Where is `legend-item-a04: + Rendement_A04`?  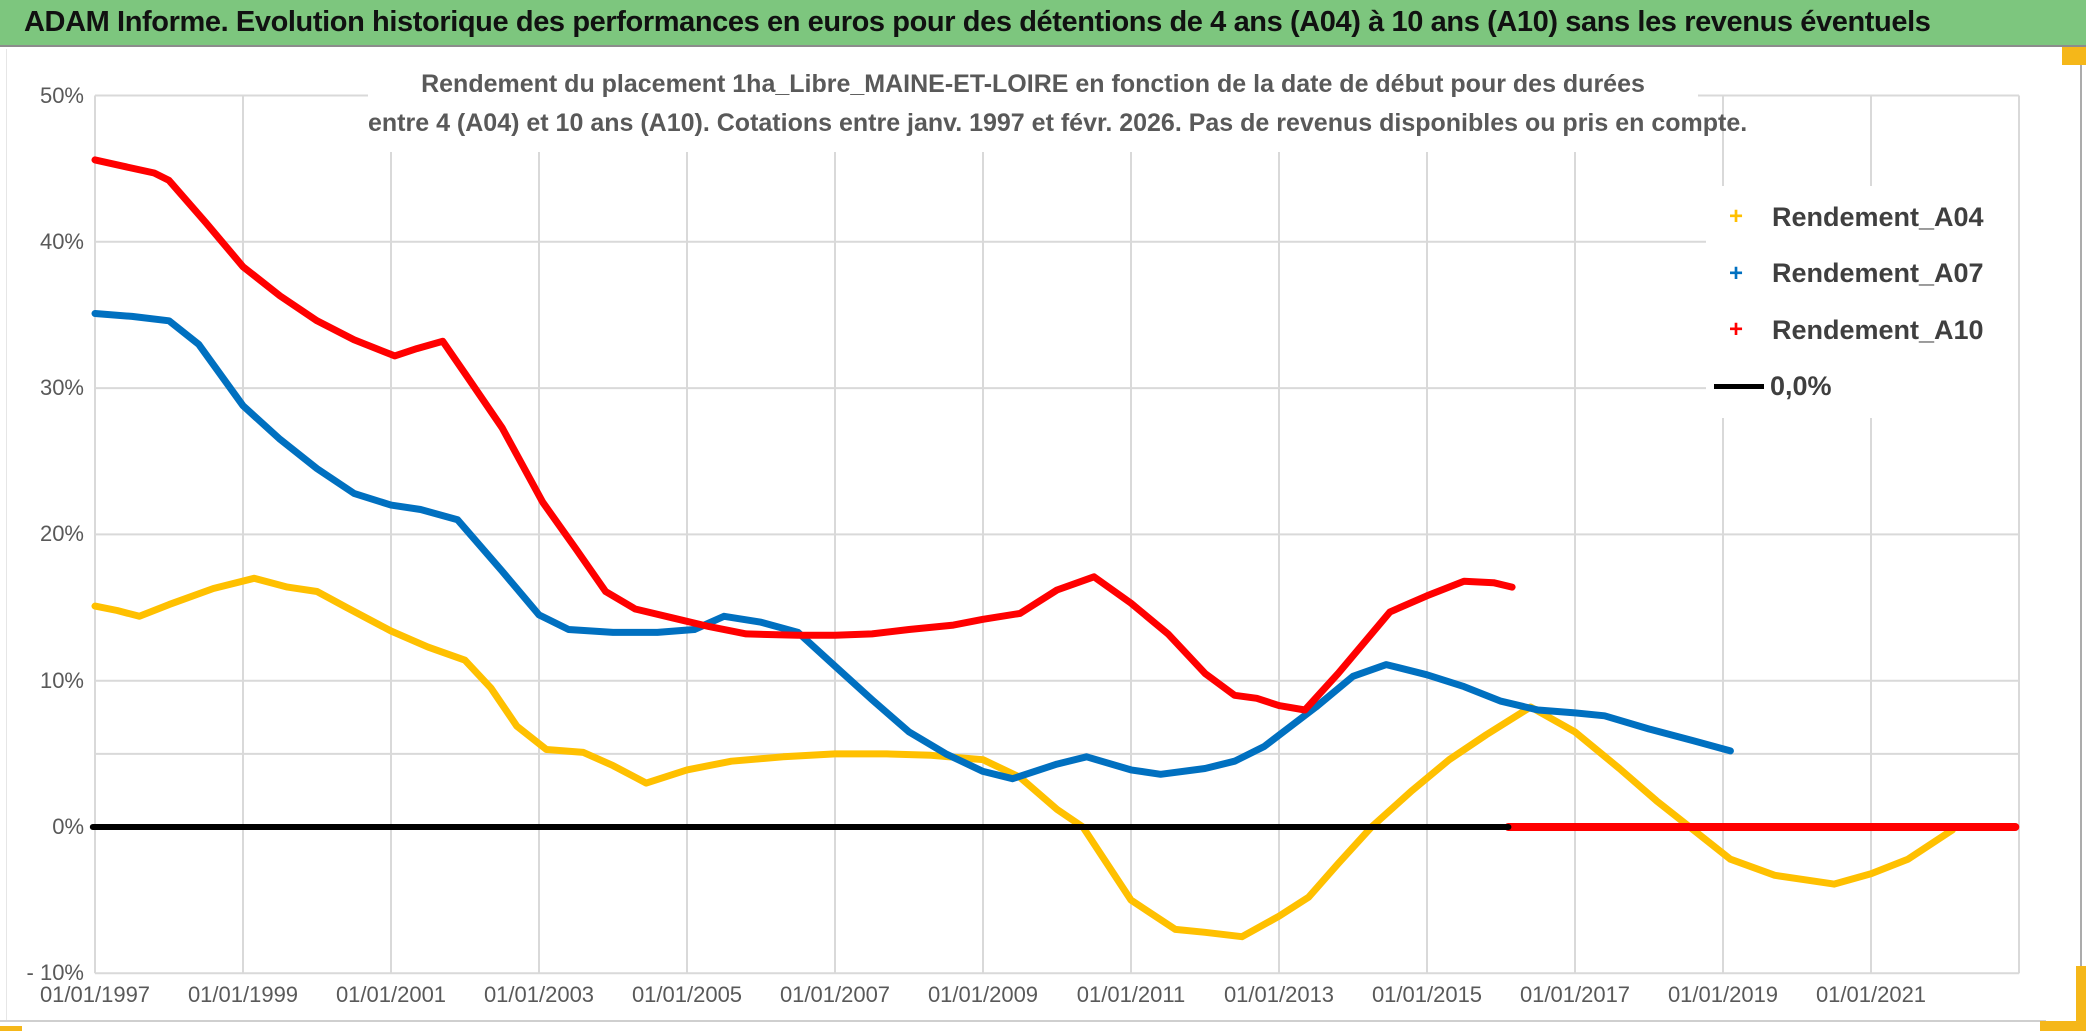 legend-item-a04: + Rendement_A04 is located at coordinates (1862, 217).